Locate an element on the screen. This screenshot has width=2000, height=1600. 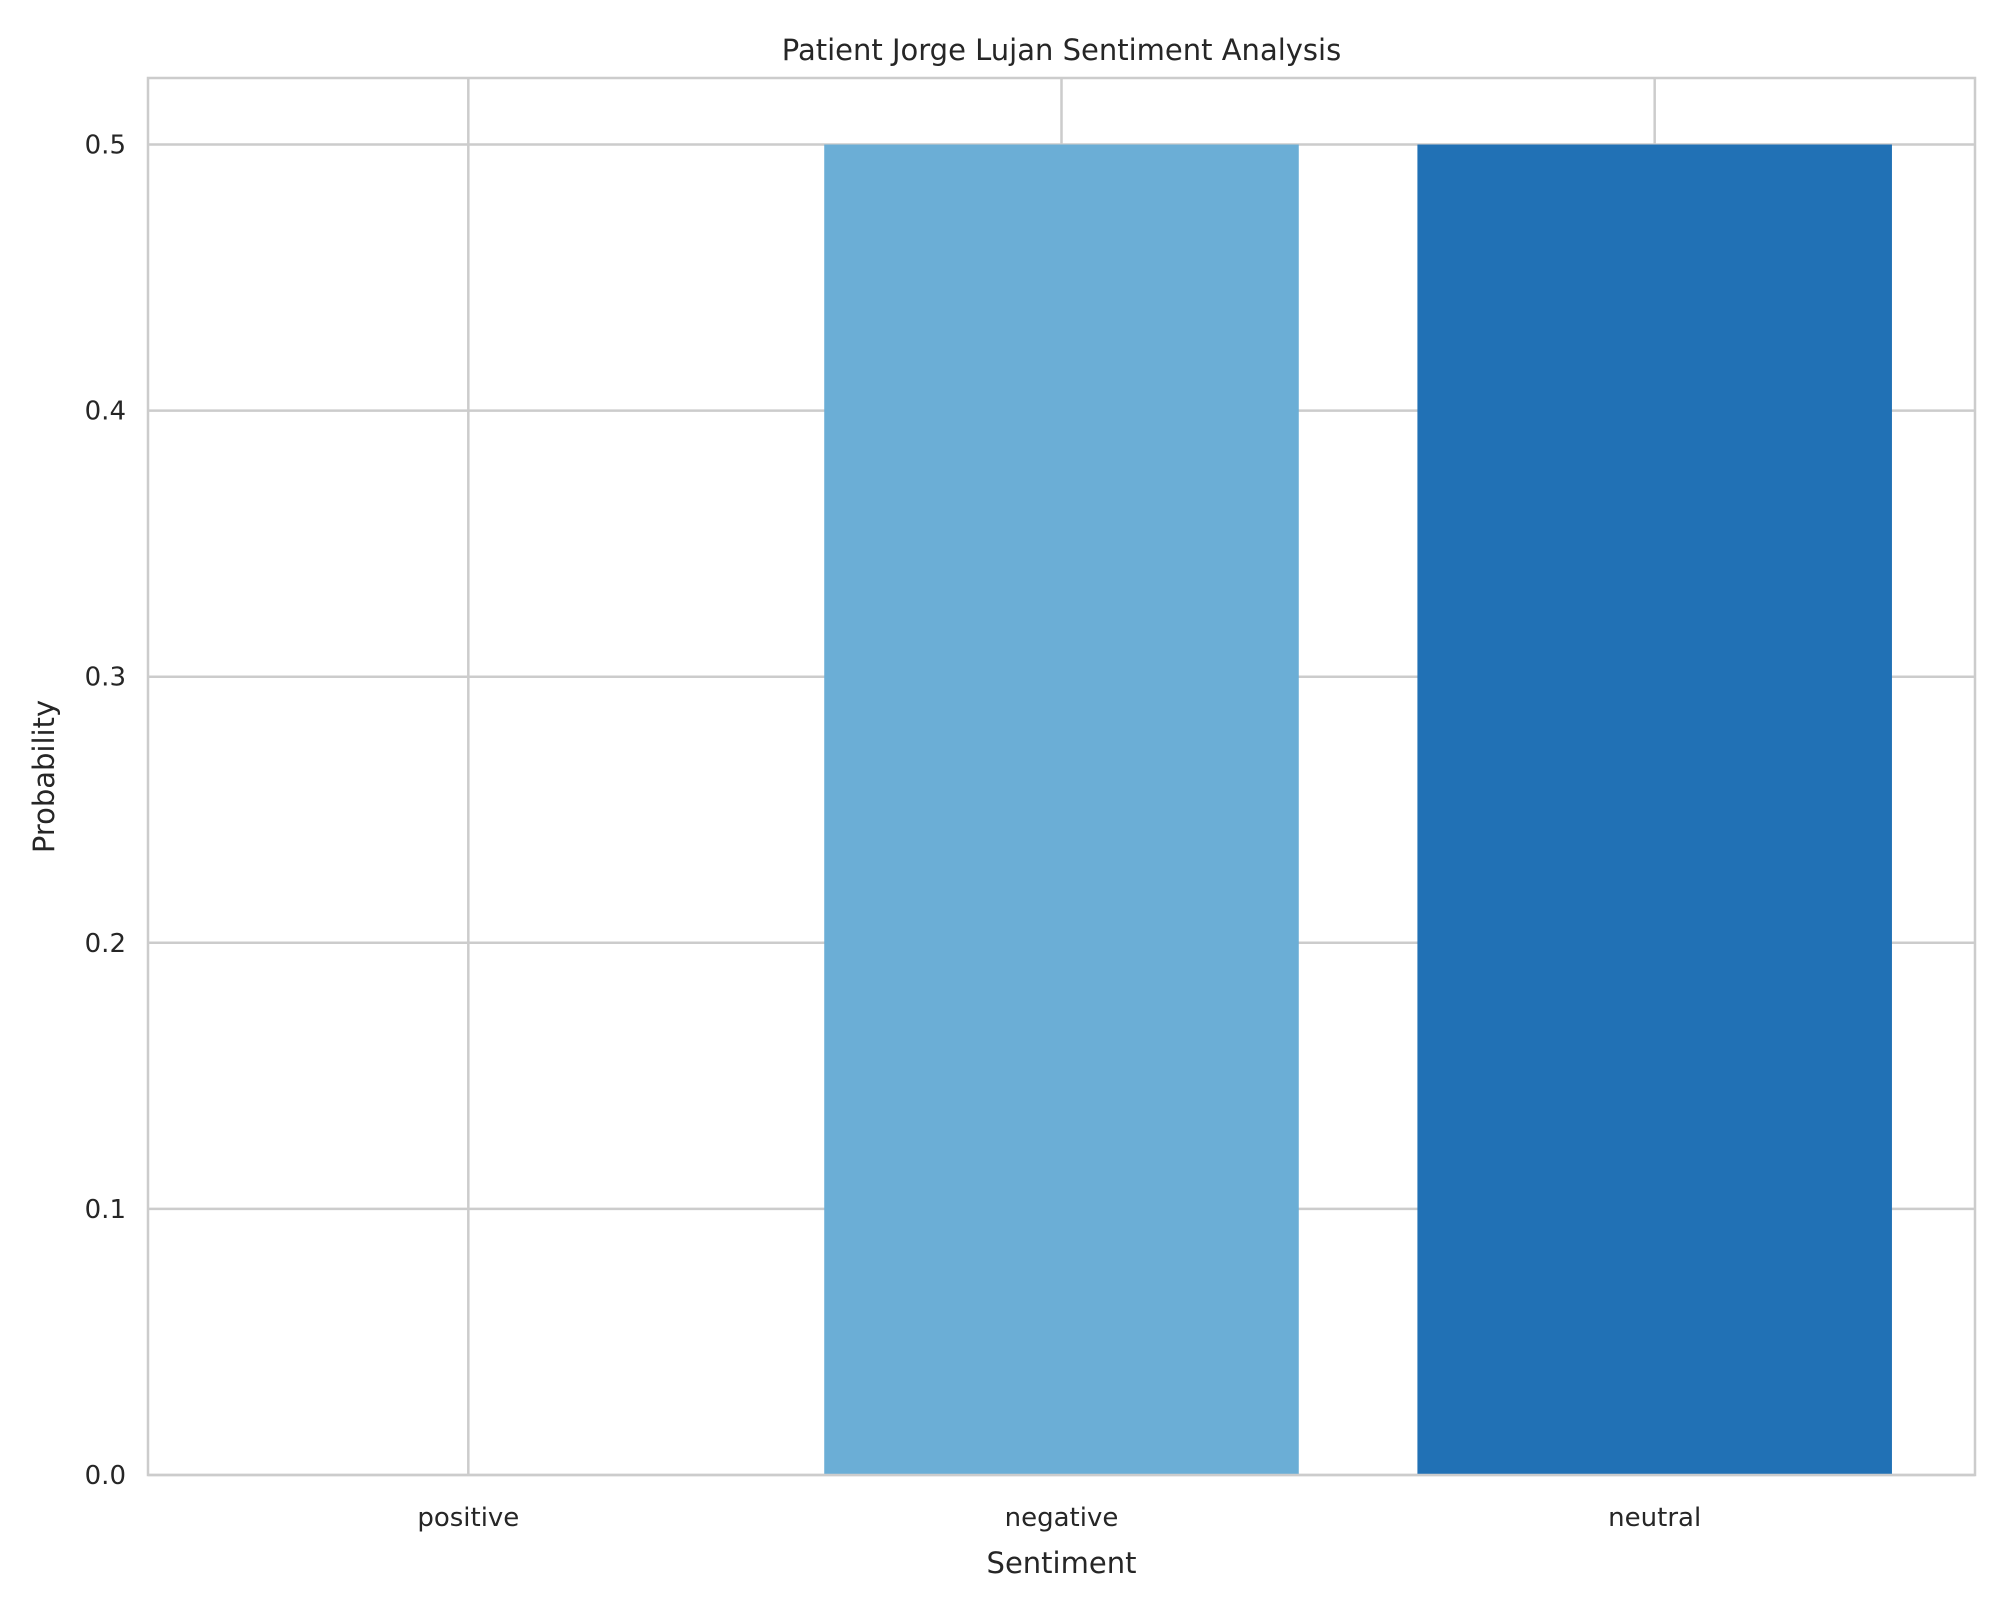
y-axis-label: Probability is located at coordinates (44, 776).